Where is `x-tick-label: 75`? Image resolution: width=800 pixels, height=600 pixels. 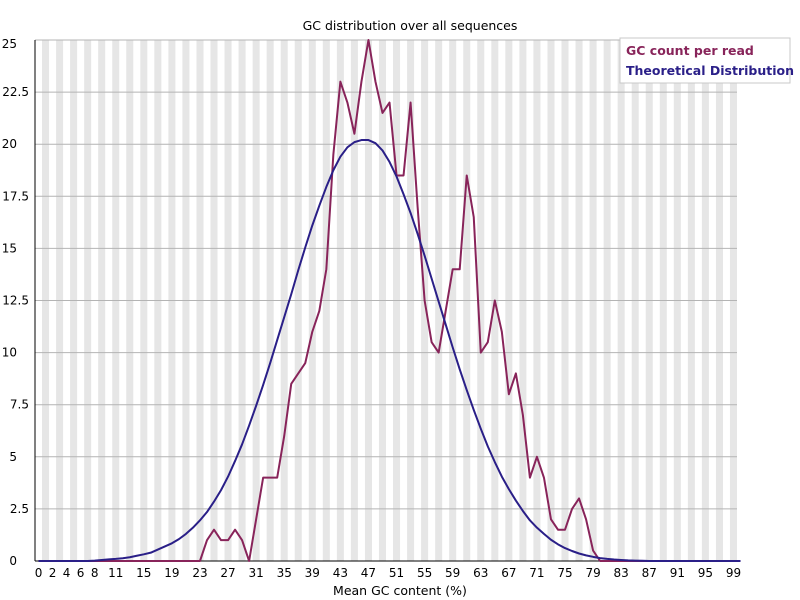
x-tick-label: 75 is located at coordinates (564, 573).